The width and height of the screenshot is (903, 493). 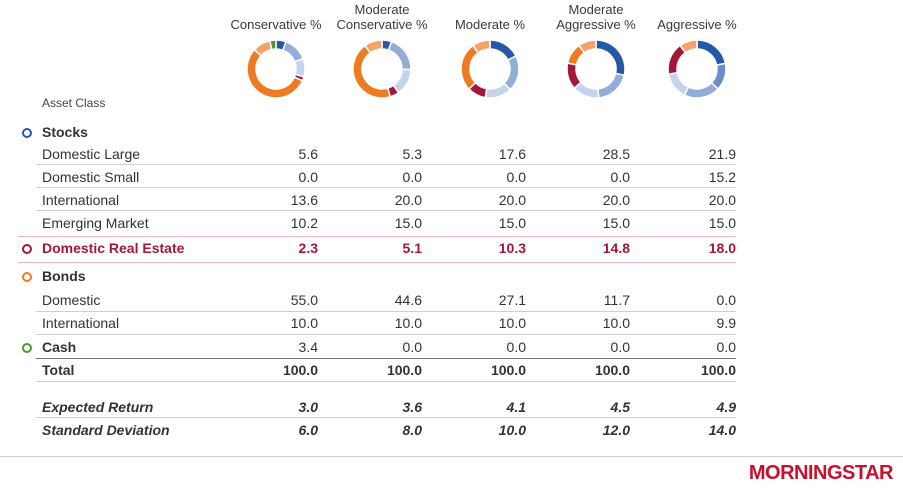 I want to click on cell-value: 13.6, so click(x=304, y=200).